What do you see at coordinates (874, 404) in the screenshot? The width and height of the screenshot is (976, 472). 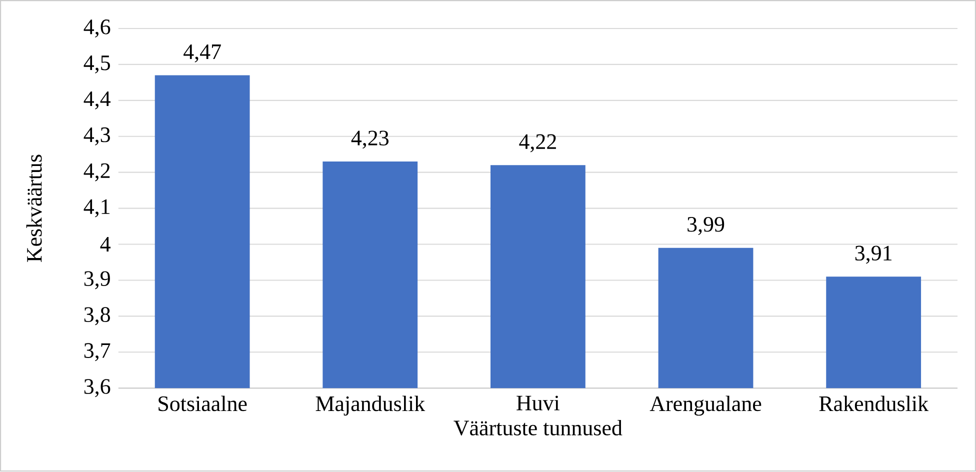 I see `x-tick-label: Rakenduslik` at bounding box center [874, 404].